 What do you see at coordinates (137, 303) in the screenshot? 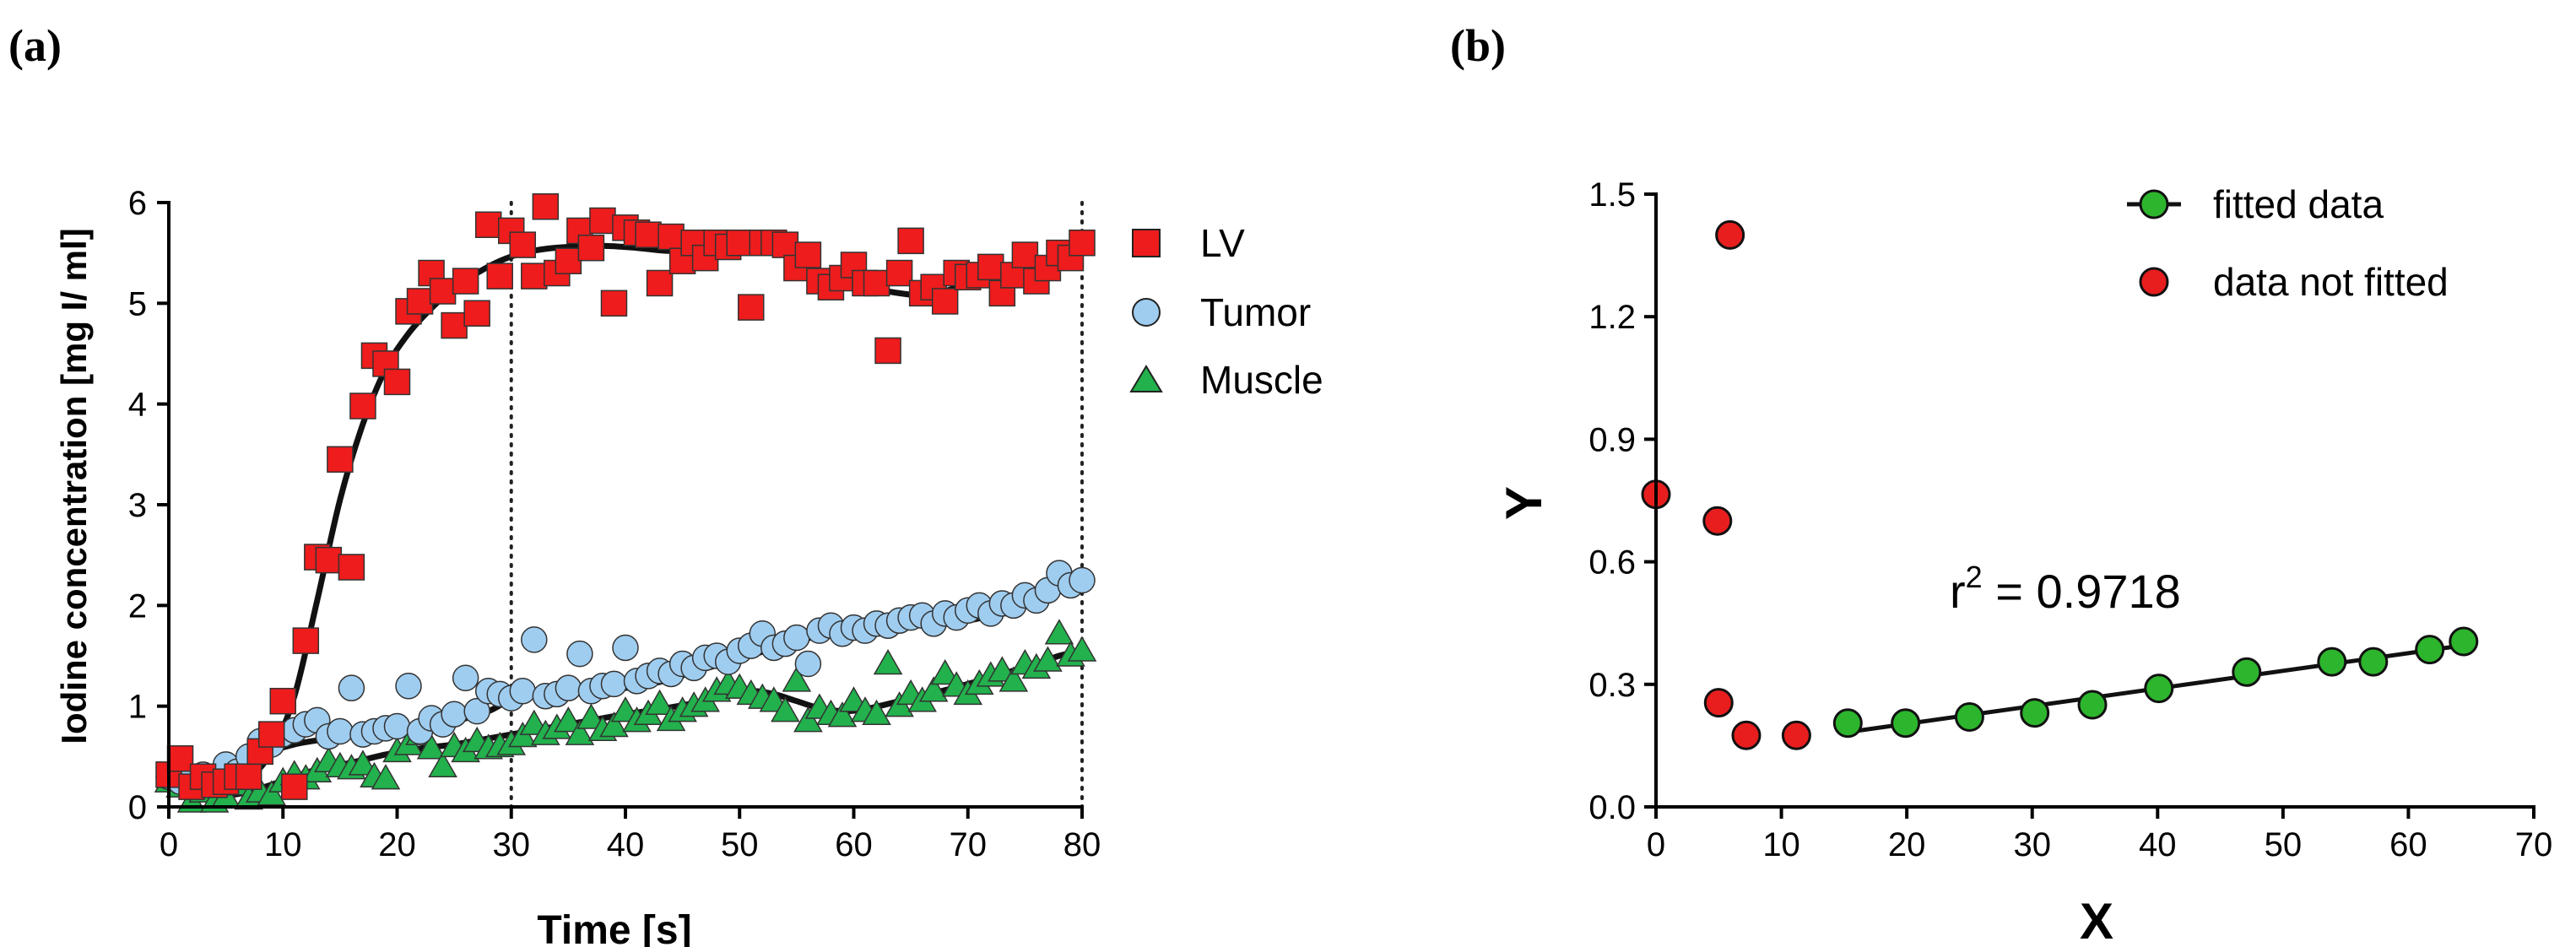
I see `a-y-tick-label: 5` at bounding box center [137, 303].